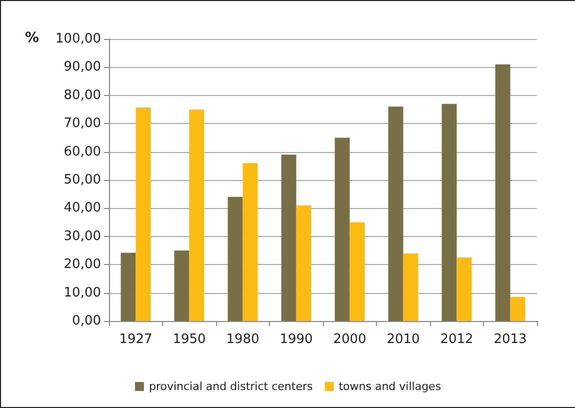 This screenshot has width=575, height=408. I want to click on x-tick-label: 1990, so click(296, 339).